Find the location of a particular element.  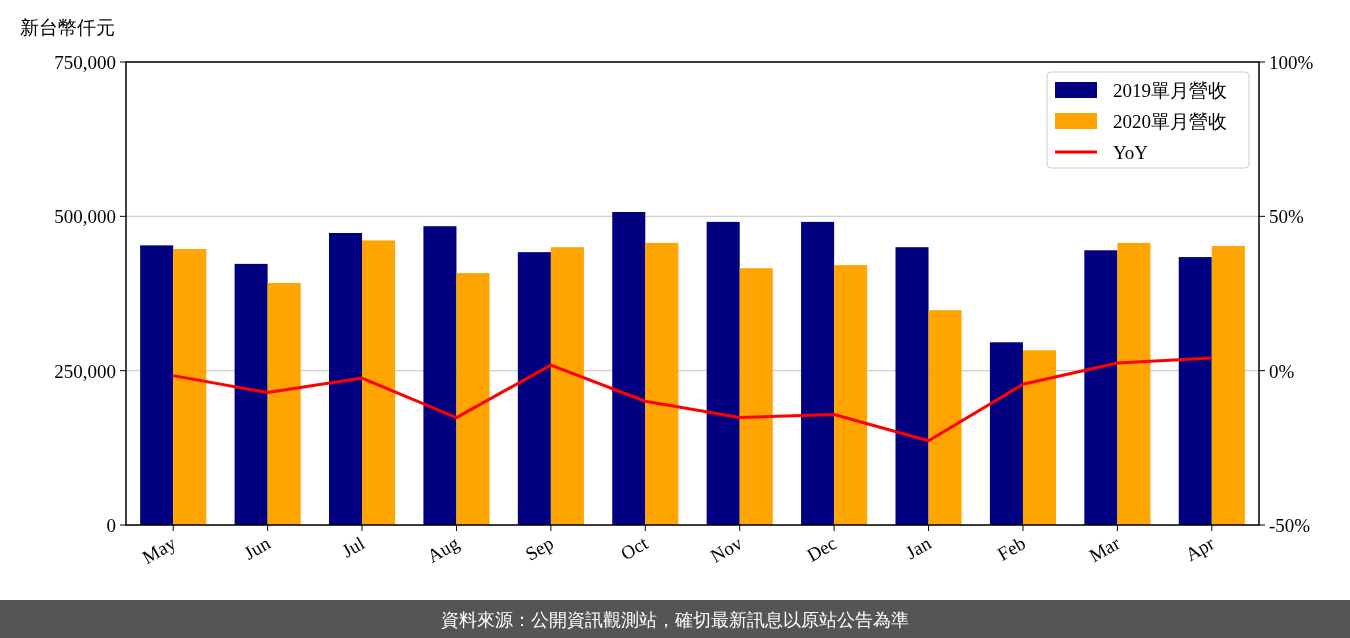

x-tick-label: Nov is located at coordinates (726, 549).